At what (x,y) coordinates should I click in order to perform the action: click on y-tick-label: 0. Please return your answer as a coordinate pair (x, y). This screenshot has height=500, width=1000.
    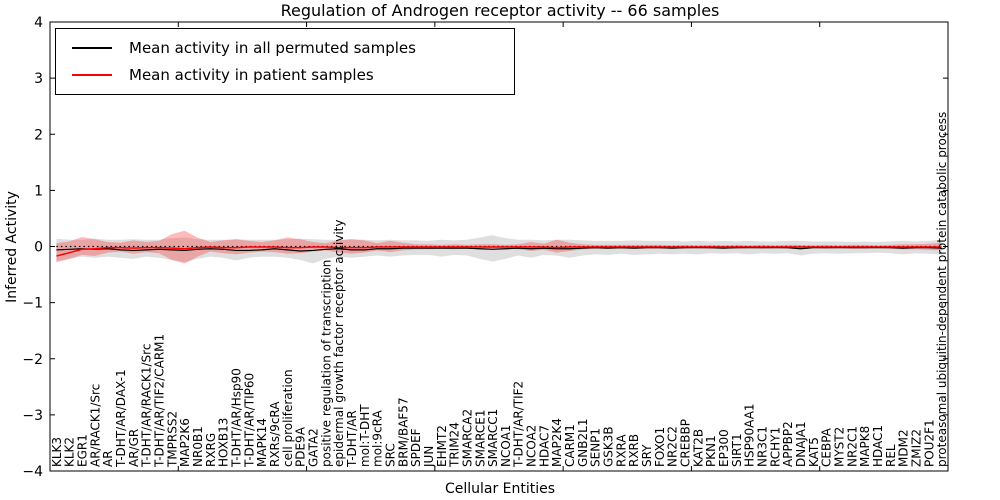
    Looking at the image, I should click on (38, 248).